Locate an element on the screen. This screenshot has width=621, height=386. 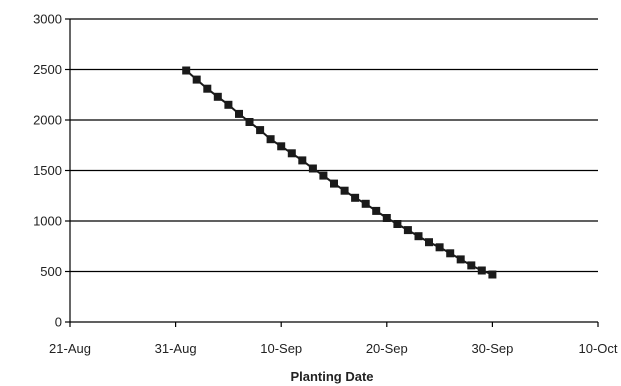
y-tick-label: 2500 is located at coordinates (47, 69).